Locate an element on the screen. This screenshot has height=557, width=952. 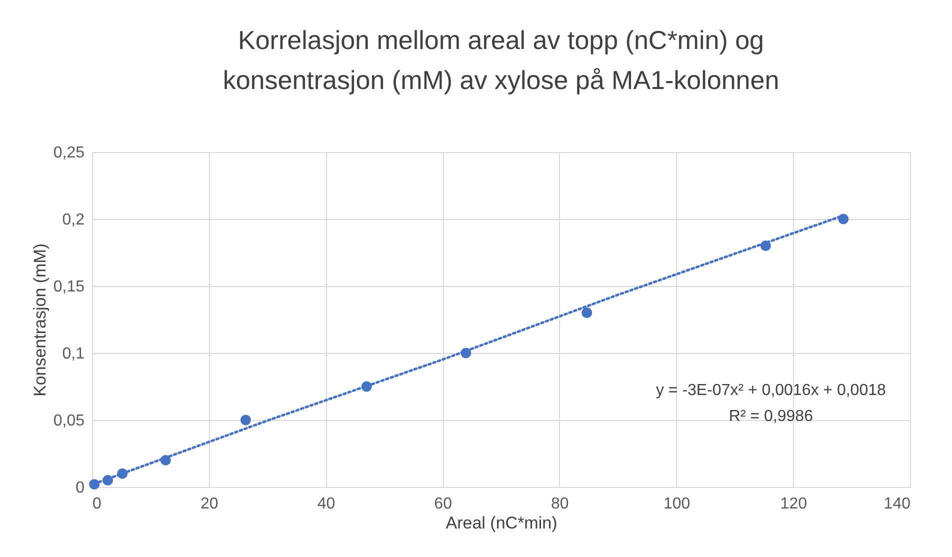
text: Korrelasjon mellom areal av topp (nC*min) og is located at coordinates (501, 40).